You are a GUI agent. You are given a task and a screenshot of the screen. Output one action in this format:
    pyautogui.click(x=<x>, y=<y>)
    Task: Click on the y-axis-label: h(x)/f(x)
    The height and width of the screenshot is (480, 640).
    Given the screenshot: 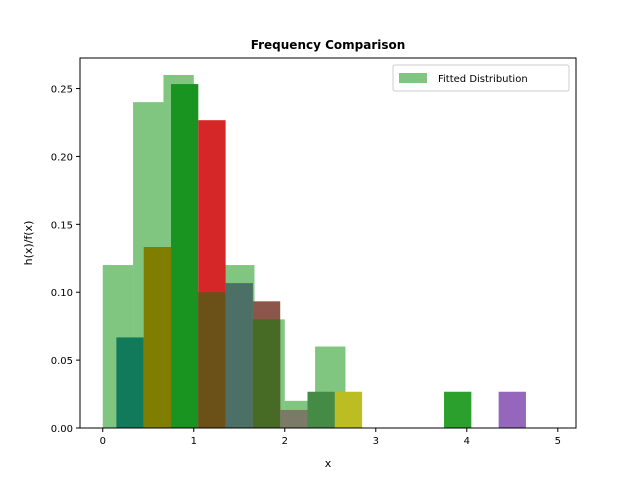 What is the action you would take?
    pyautogui.click(x=28, y=243)
    